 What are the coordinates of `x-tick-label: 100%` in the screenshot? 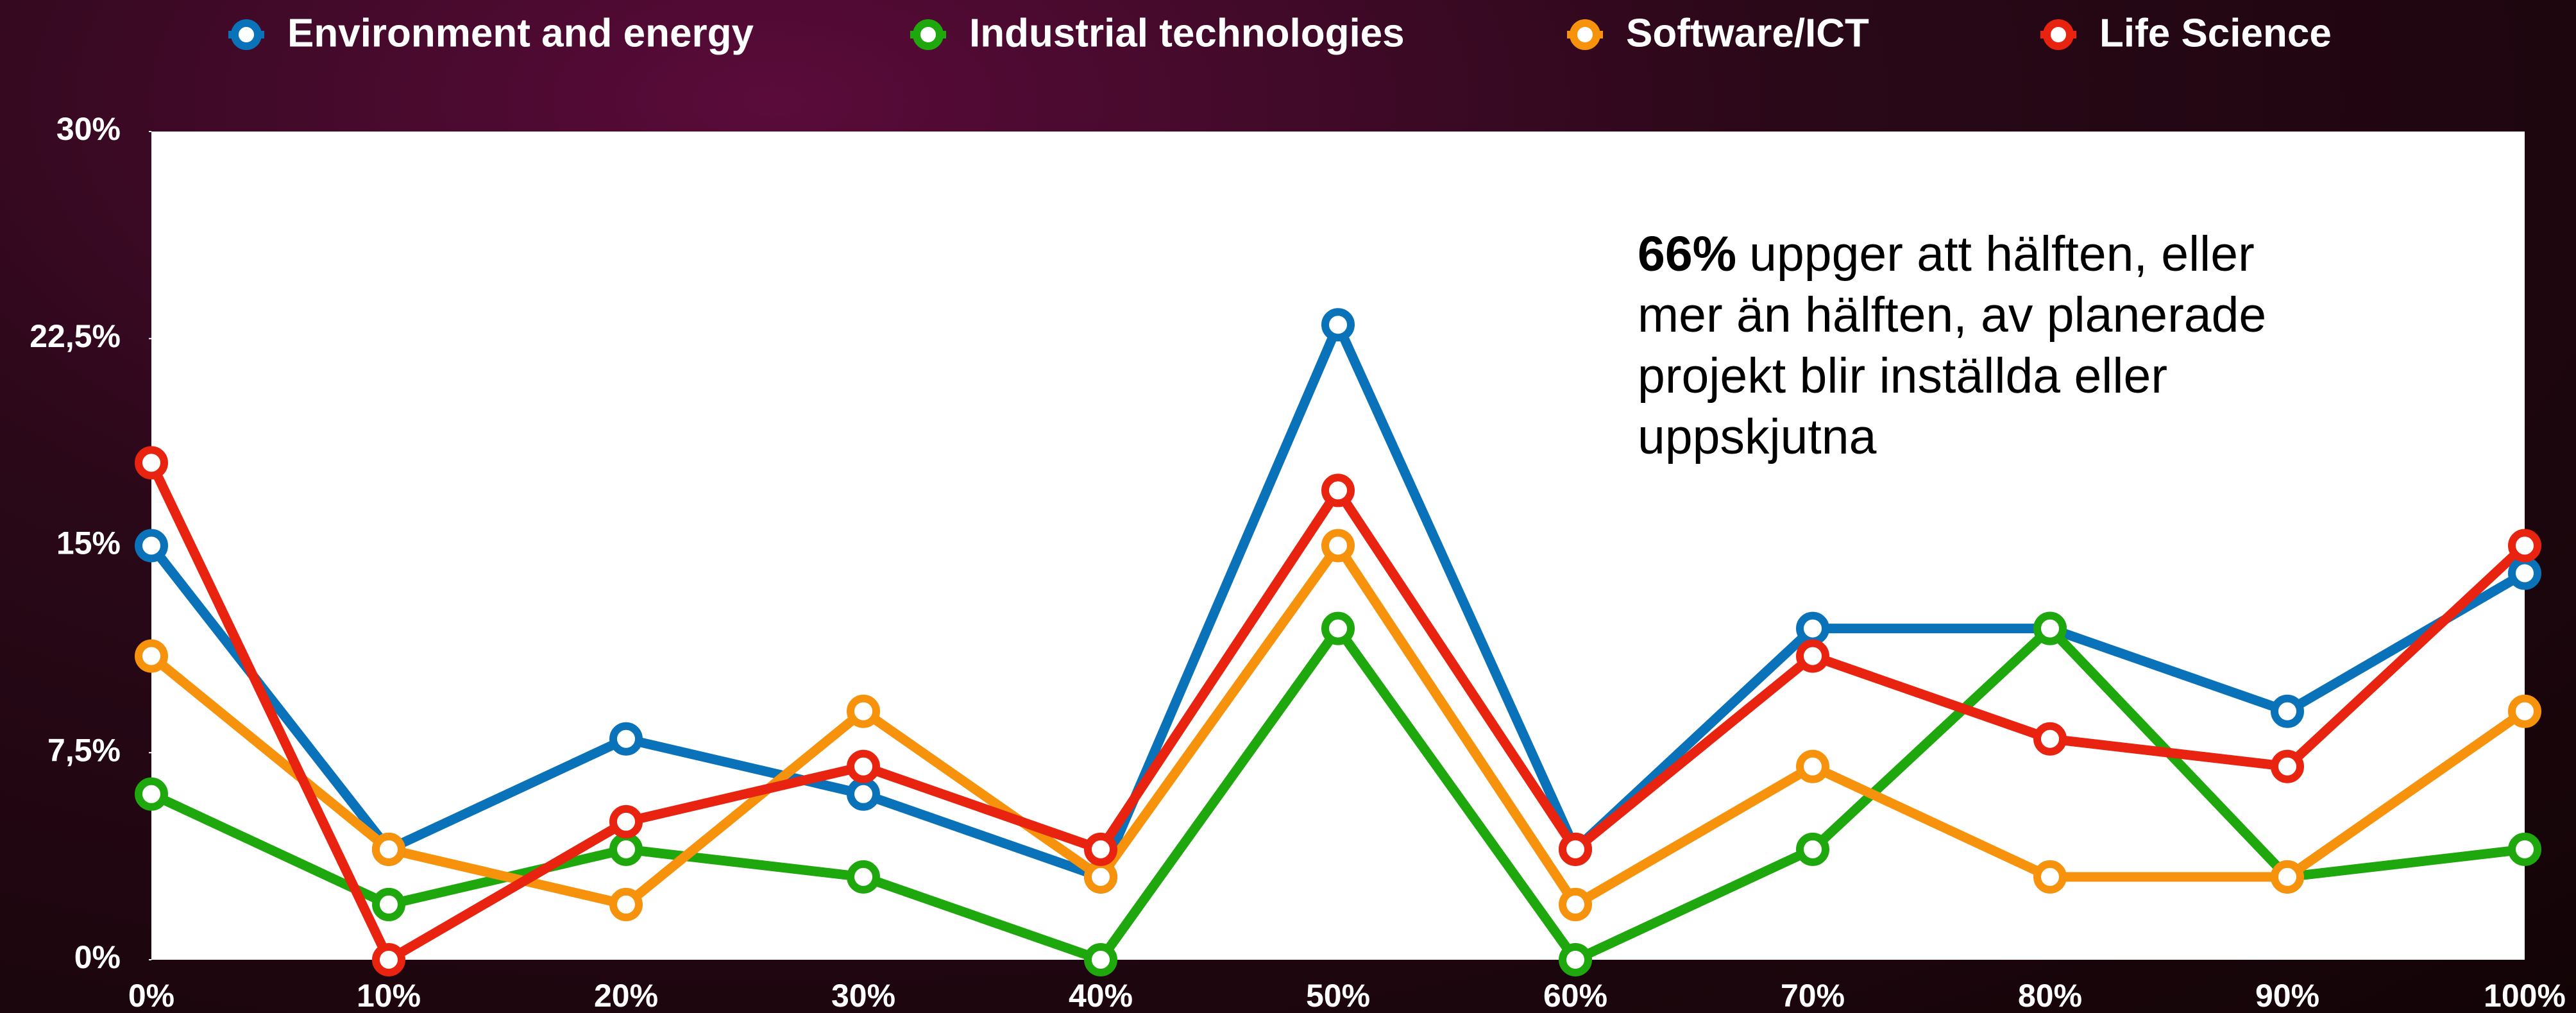 It's located at (2525, 995).